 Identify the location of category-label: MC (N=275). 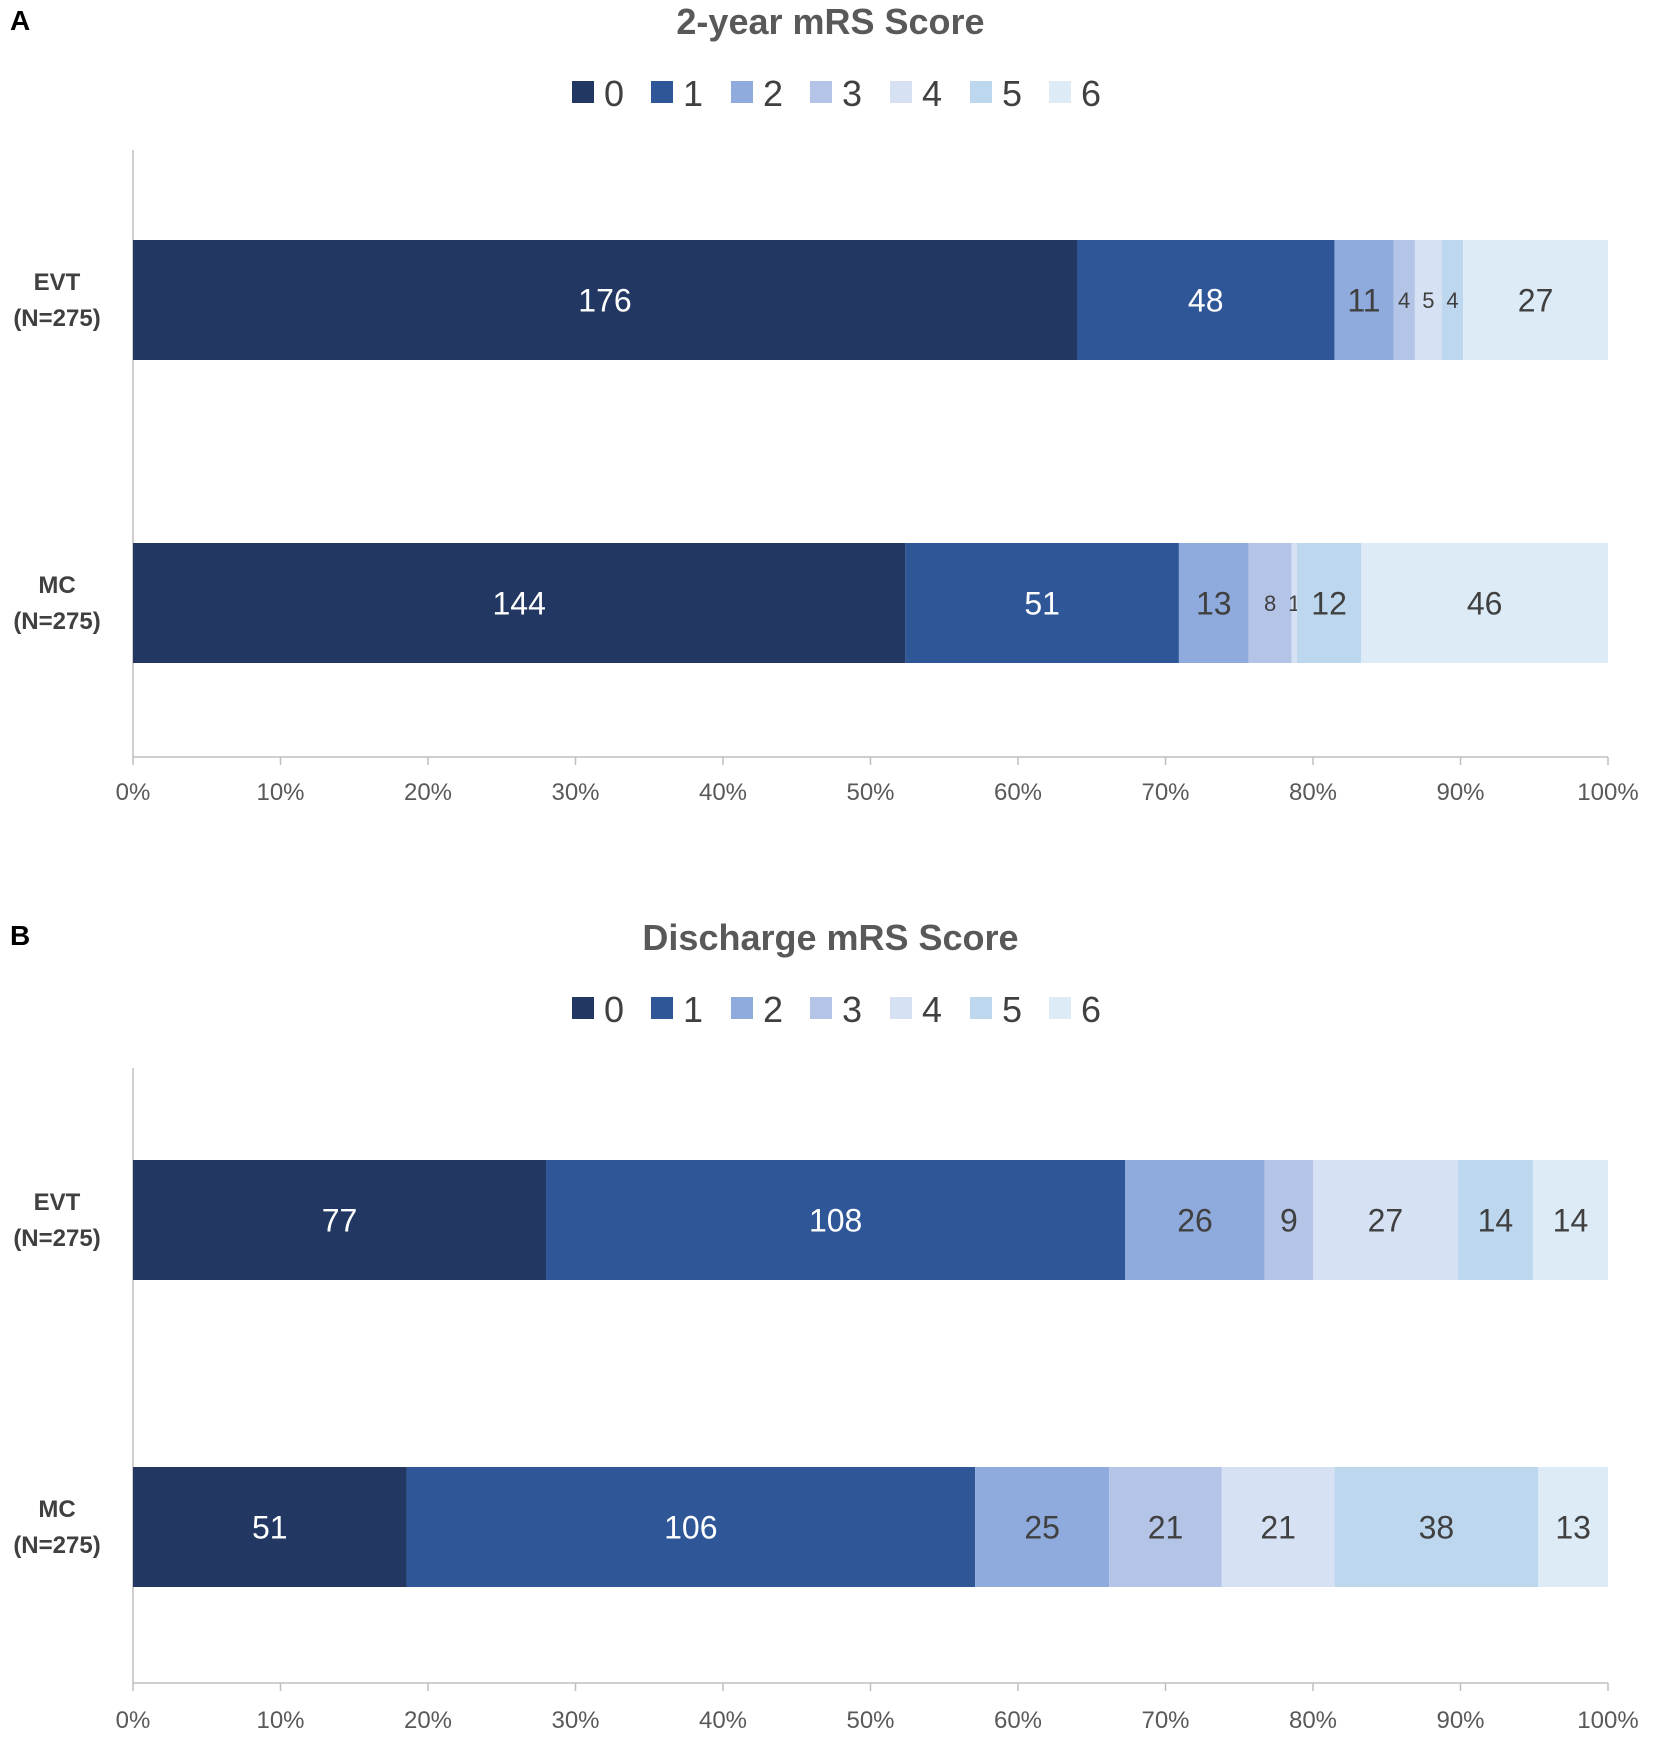
(56, 1527).